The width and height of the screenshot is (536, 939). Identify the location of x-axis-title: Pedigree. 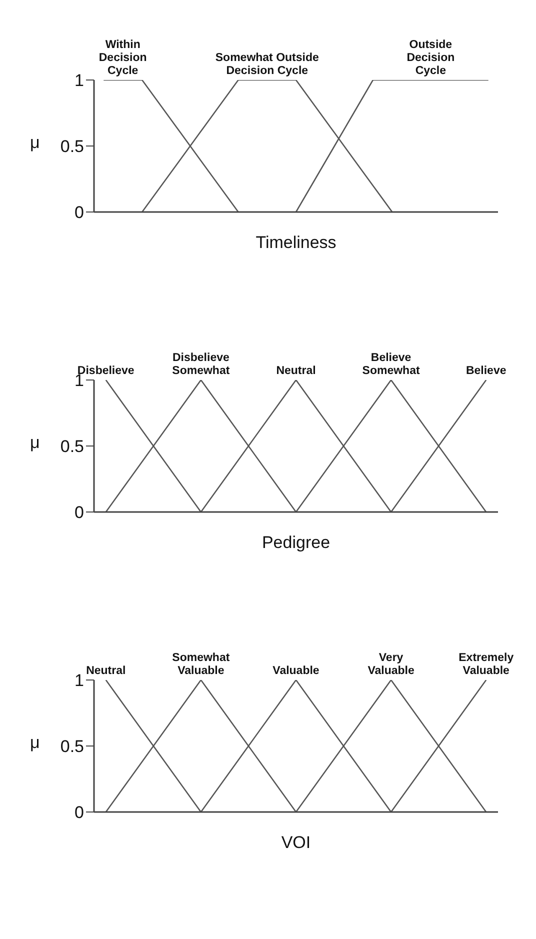
(296, 542).